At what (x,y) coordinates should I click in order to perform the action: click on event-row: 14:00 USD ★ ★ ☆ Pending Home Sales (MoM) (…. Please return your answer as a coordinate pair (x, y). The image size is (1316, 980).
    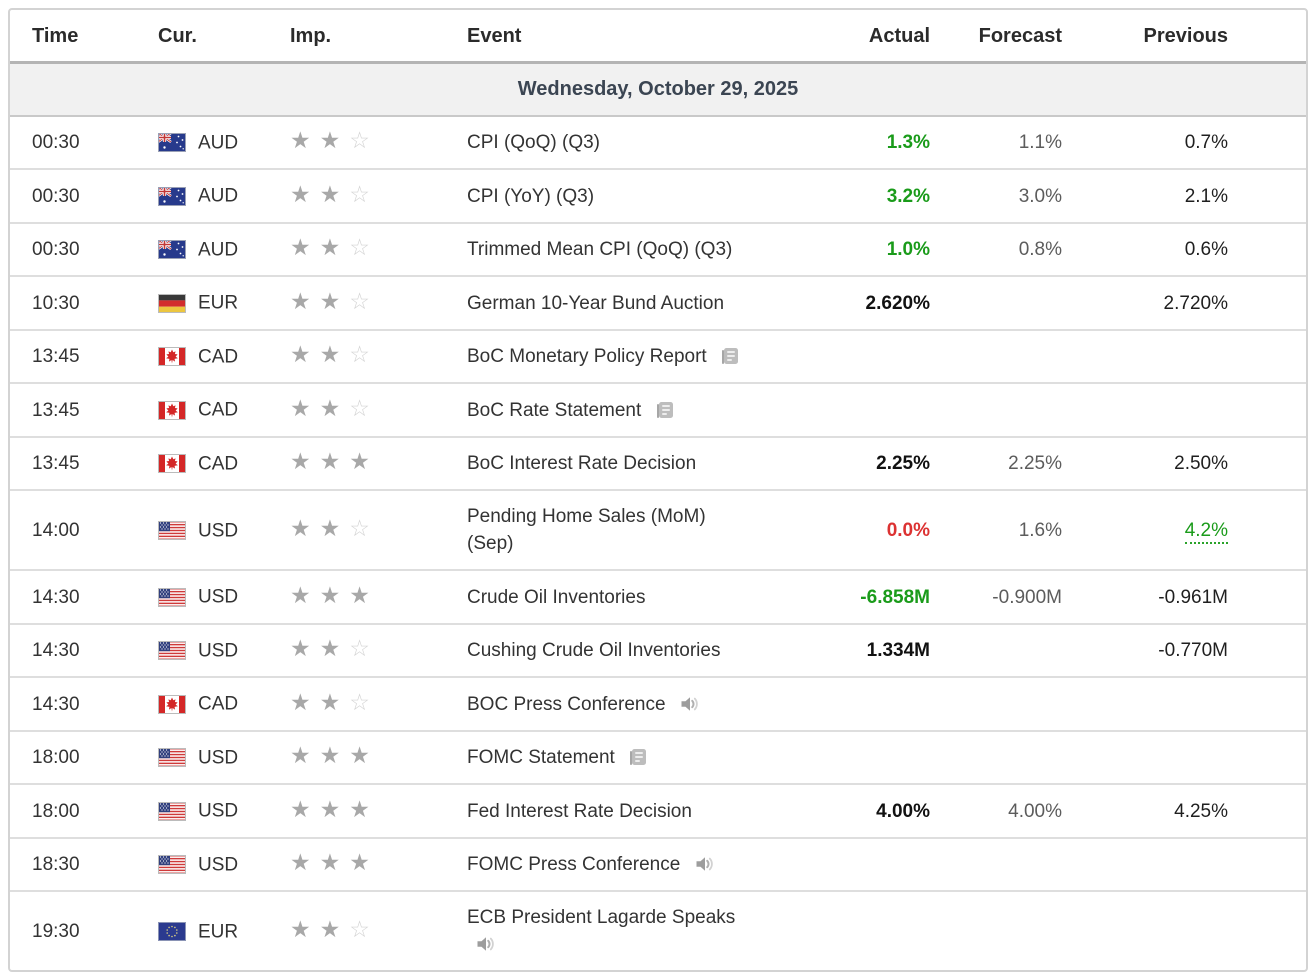
    Looking at the image, I should click on (658, 531).